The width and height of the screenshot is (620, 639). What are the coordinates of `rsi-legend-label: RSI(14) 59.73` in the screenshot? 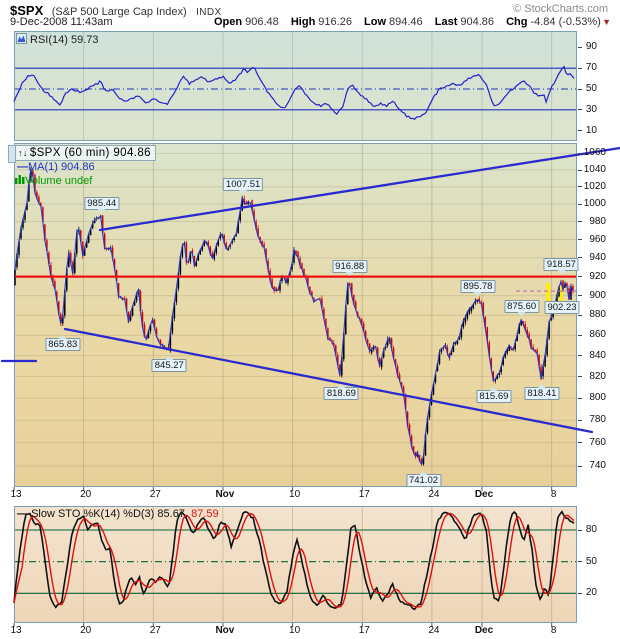 It's located at (64, 40).